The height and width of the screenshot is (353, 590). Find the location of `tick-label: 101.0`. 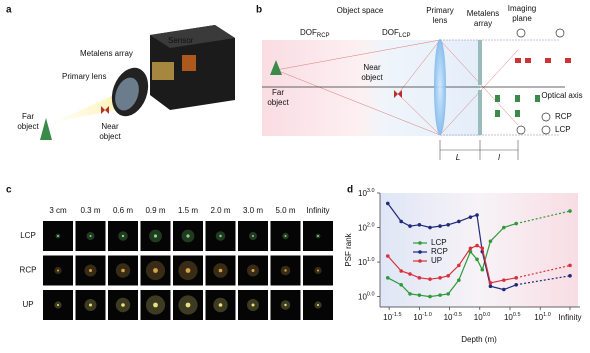

tick-label: 101.0 is located at coordinates (366, 263).